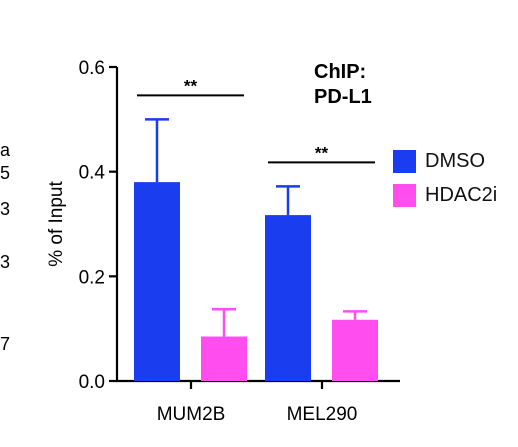 The width and height of the screenshot is (518, 447). I want to click on chip-annotation: ChIP: PD-L1, so click(343, 85).